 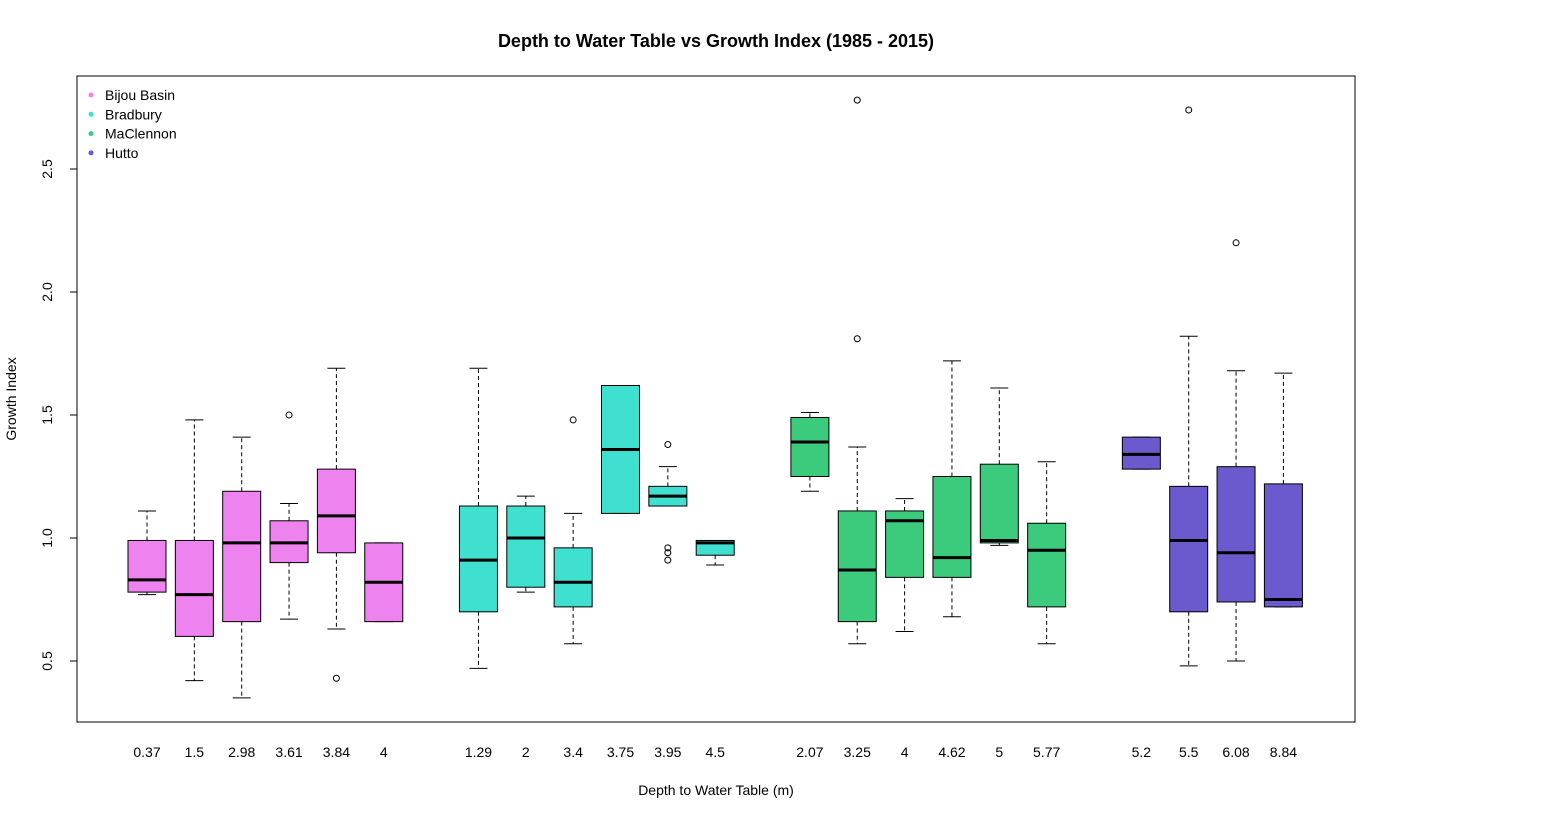 I want to click on x-tick-label: 3.95, so click(x=667, y=752).